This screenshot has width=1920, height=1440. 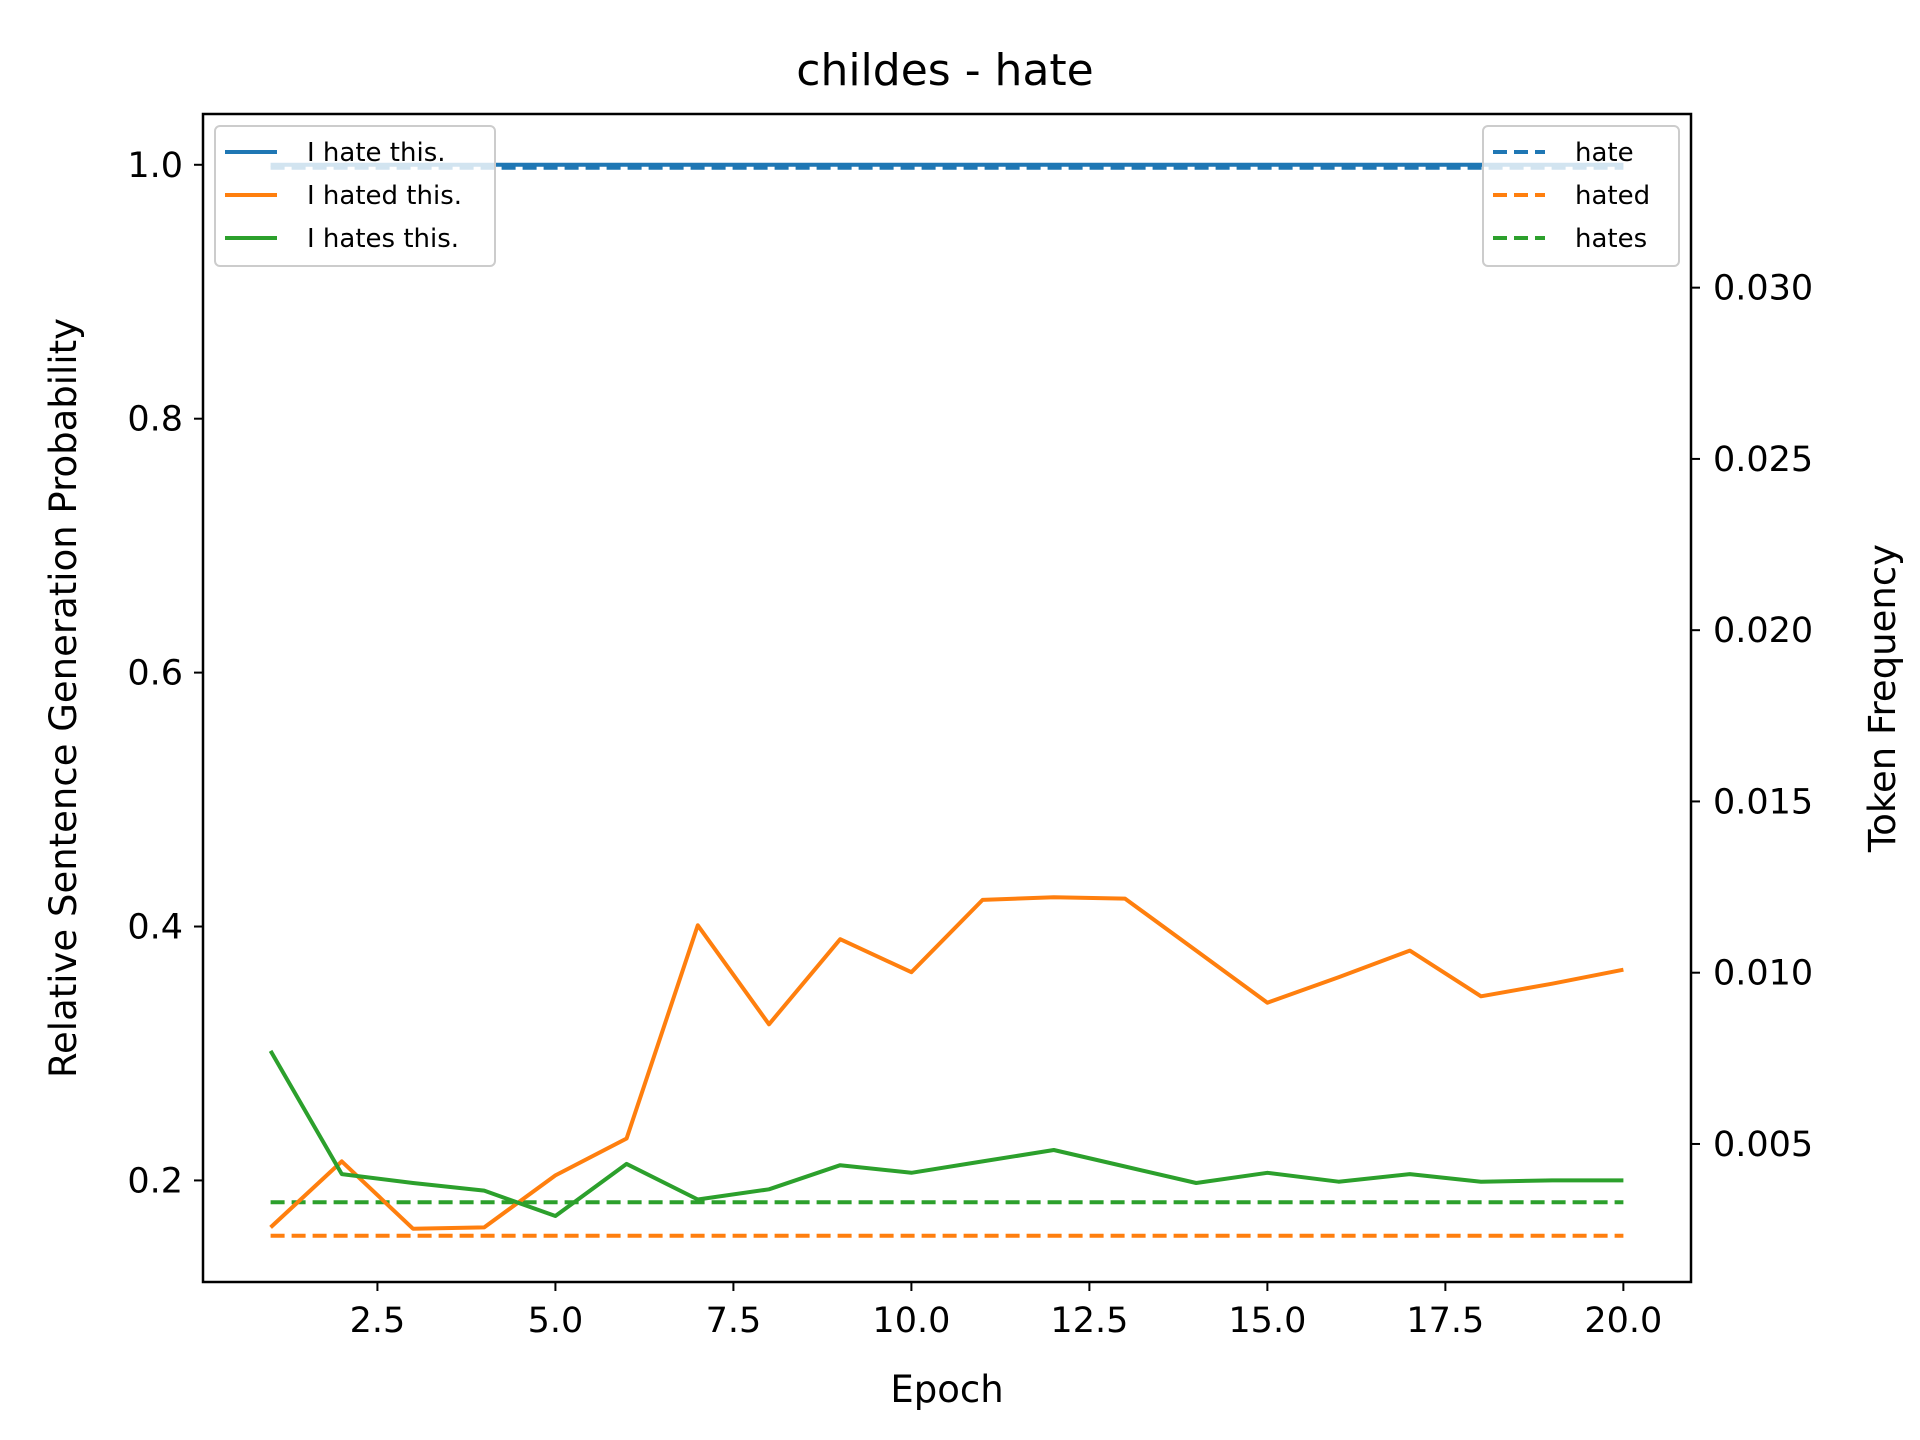 What do you see at coordinates (946, 1133) in the screenshot?
I see `series-line-i-hates-this` at bounding box center [946, 1133].